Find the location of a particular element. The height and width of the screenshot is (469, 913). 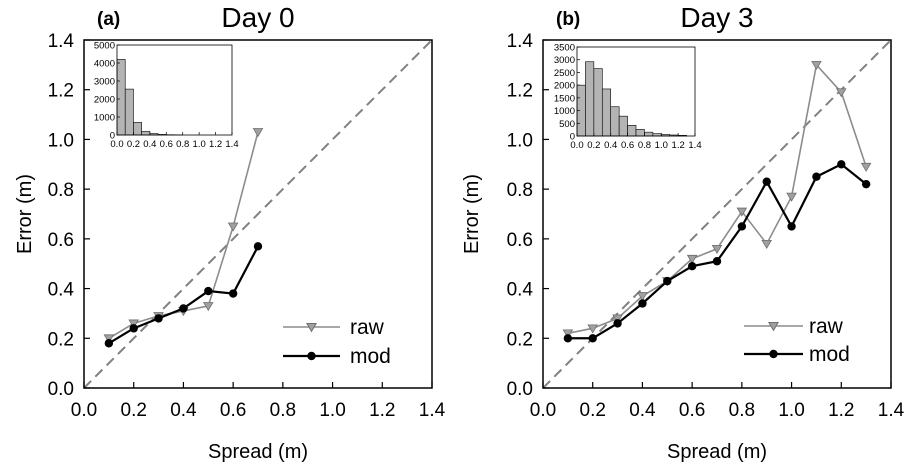

panel-b-y-tick-label: 0.6 is located at coordinates (520, 240).